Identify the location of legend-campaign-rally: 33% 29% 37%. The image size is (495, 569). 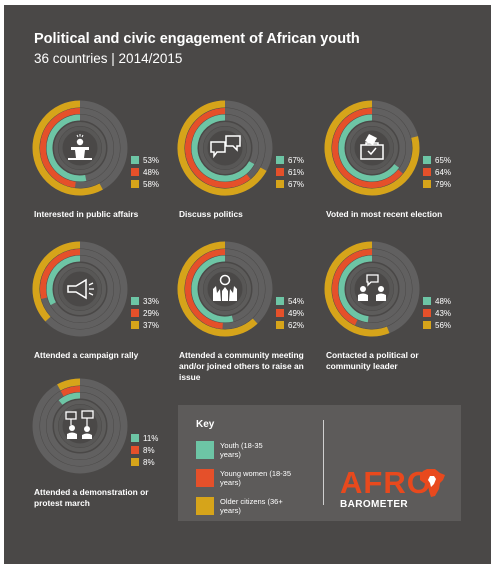
(145, 313).